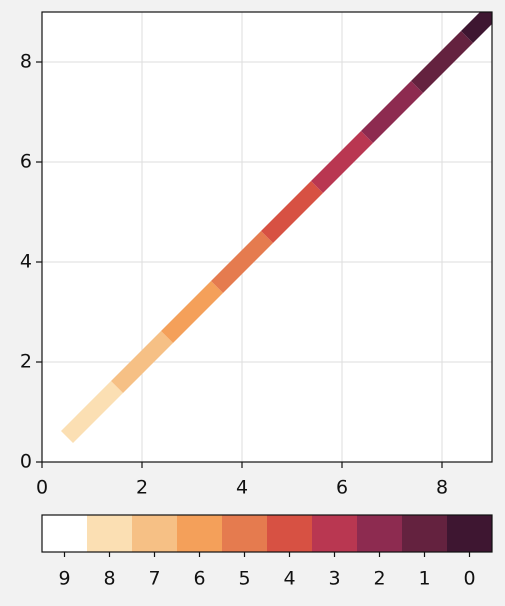 This screenshot has height=606, width=505. Describe the element at coordinates (379, 579) in the screenshot. I see `colorbar-label: 2` at that location.